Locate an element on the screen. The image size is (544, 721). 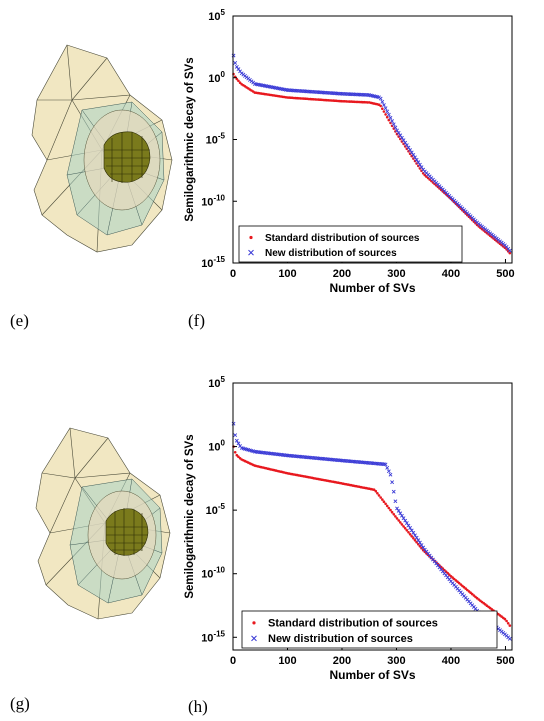
mesh-core is located at coordinates (127, 532).